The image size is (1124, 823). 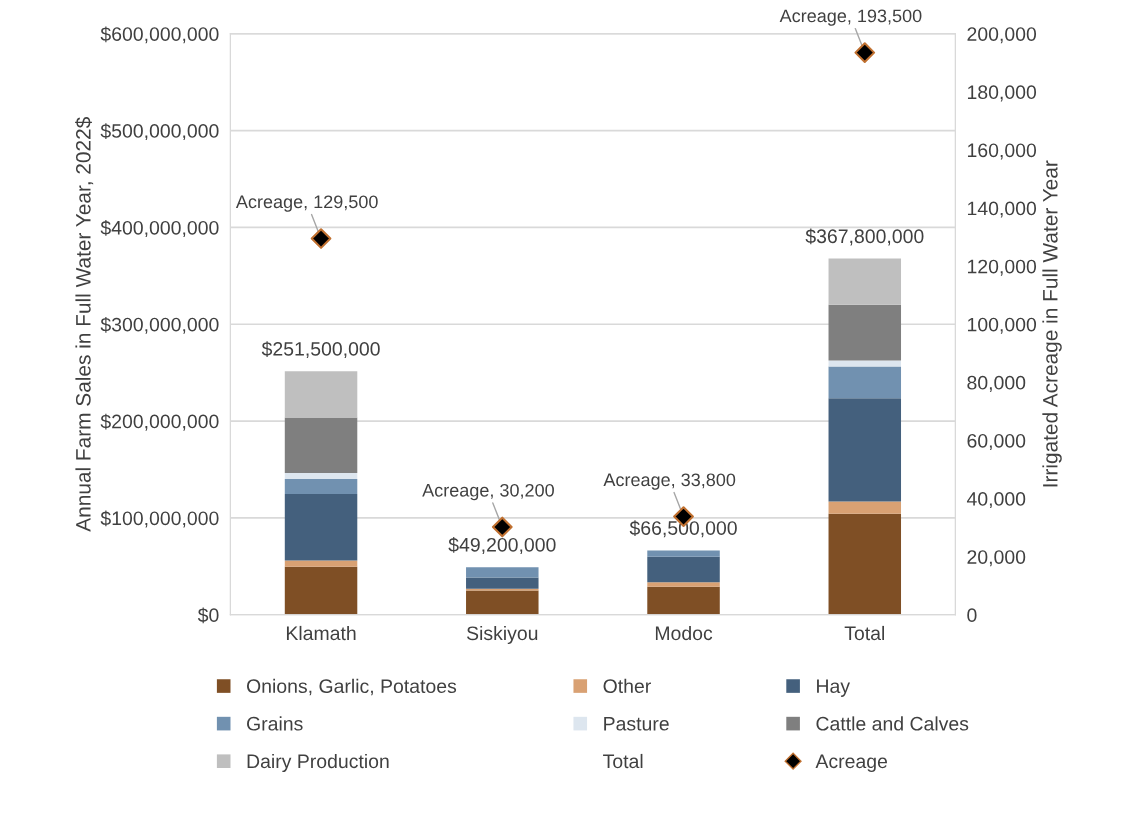 I want to click on y2-tick-label: 100,000, so click(x=1002, y=325).